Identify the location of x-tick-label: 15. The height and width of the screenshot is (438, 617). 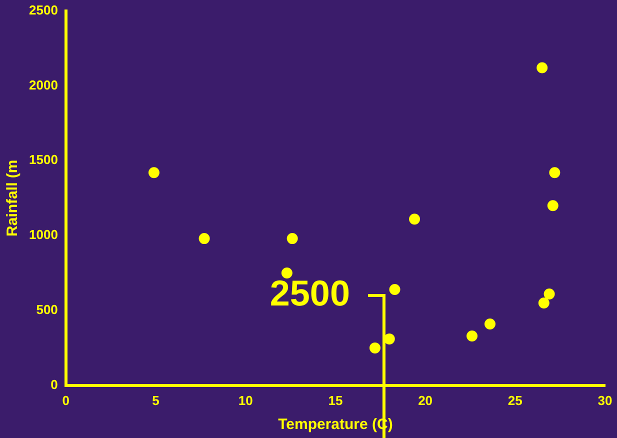
(335, 400).